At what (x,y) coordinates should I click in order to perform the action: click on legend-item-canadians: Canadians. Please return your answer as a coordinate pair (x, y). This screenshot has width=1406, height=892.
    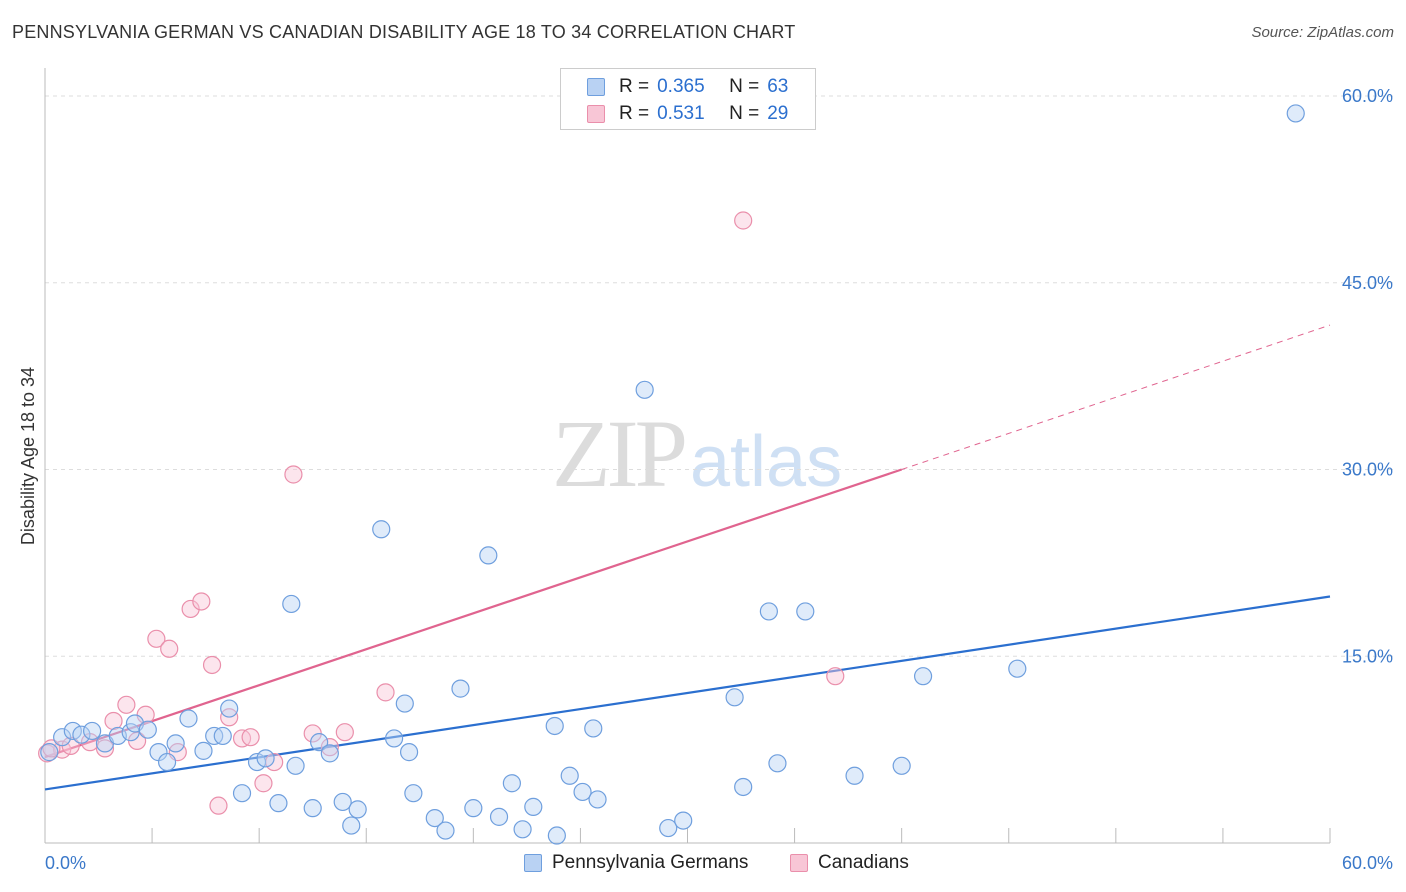
    Looking at the image, I should click on (849, 863).